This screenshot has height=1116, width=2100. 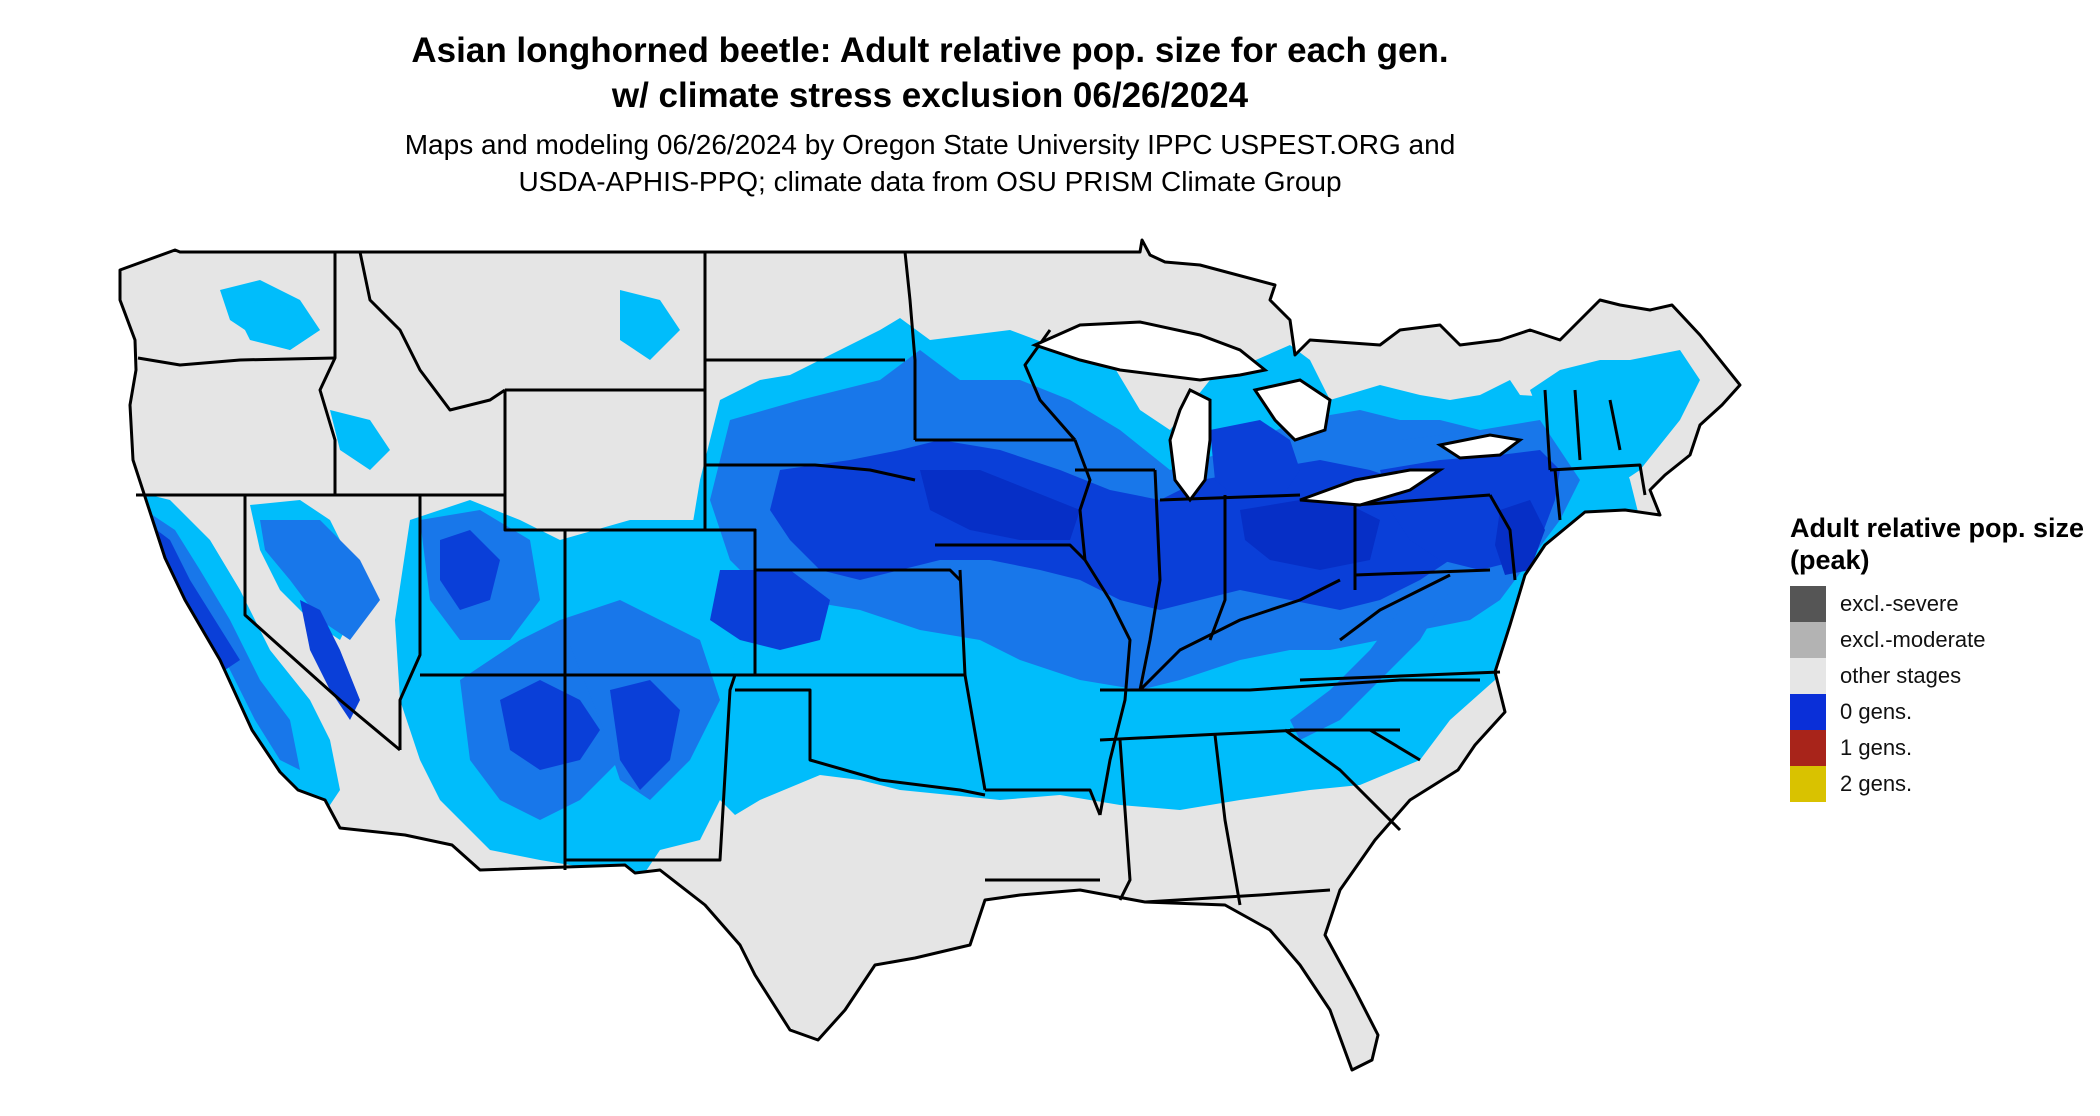 I want to click on border-ks-mo, so click(x=972, y=680).